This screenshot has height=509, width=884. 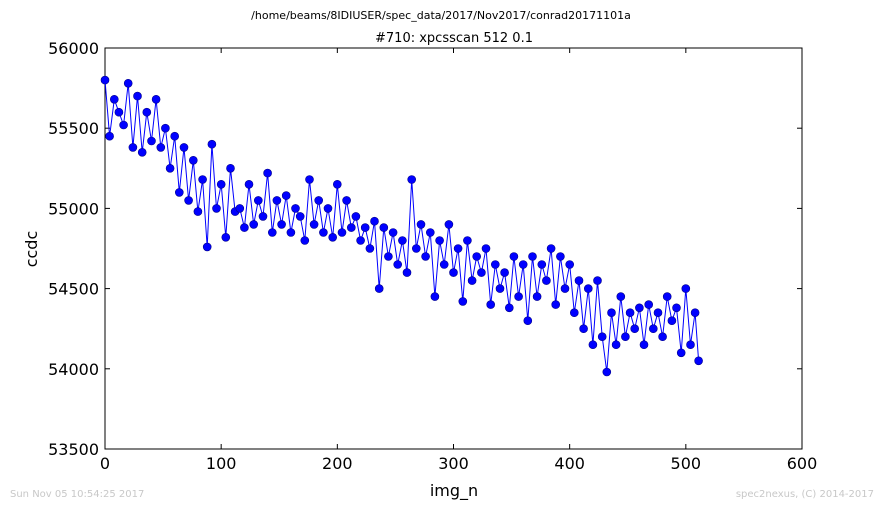 I want to click on chart-title: #710: xpcsscan 512 0.1, so click(x=454, y=38).